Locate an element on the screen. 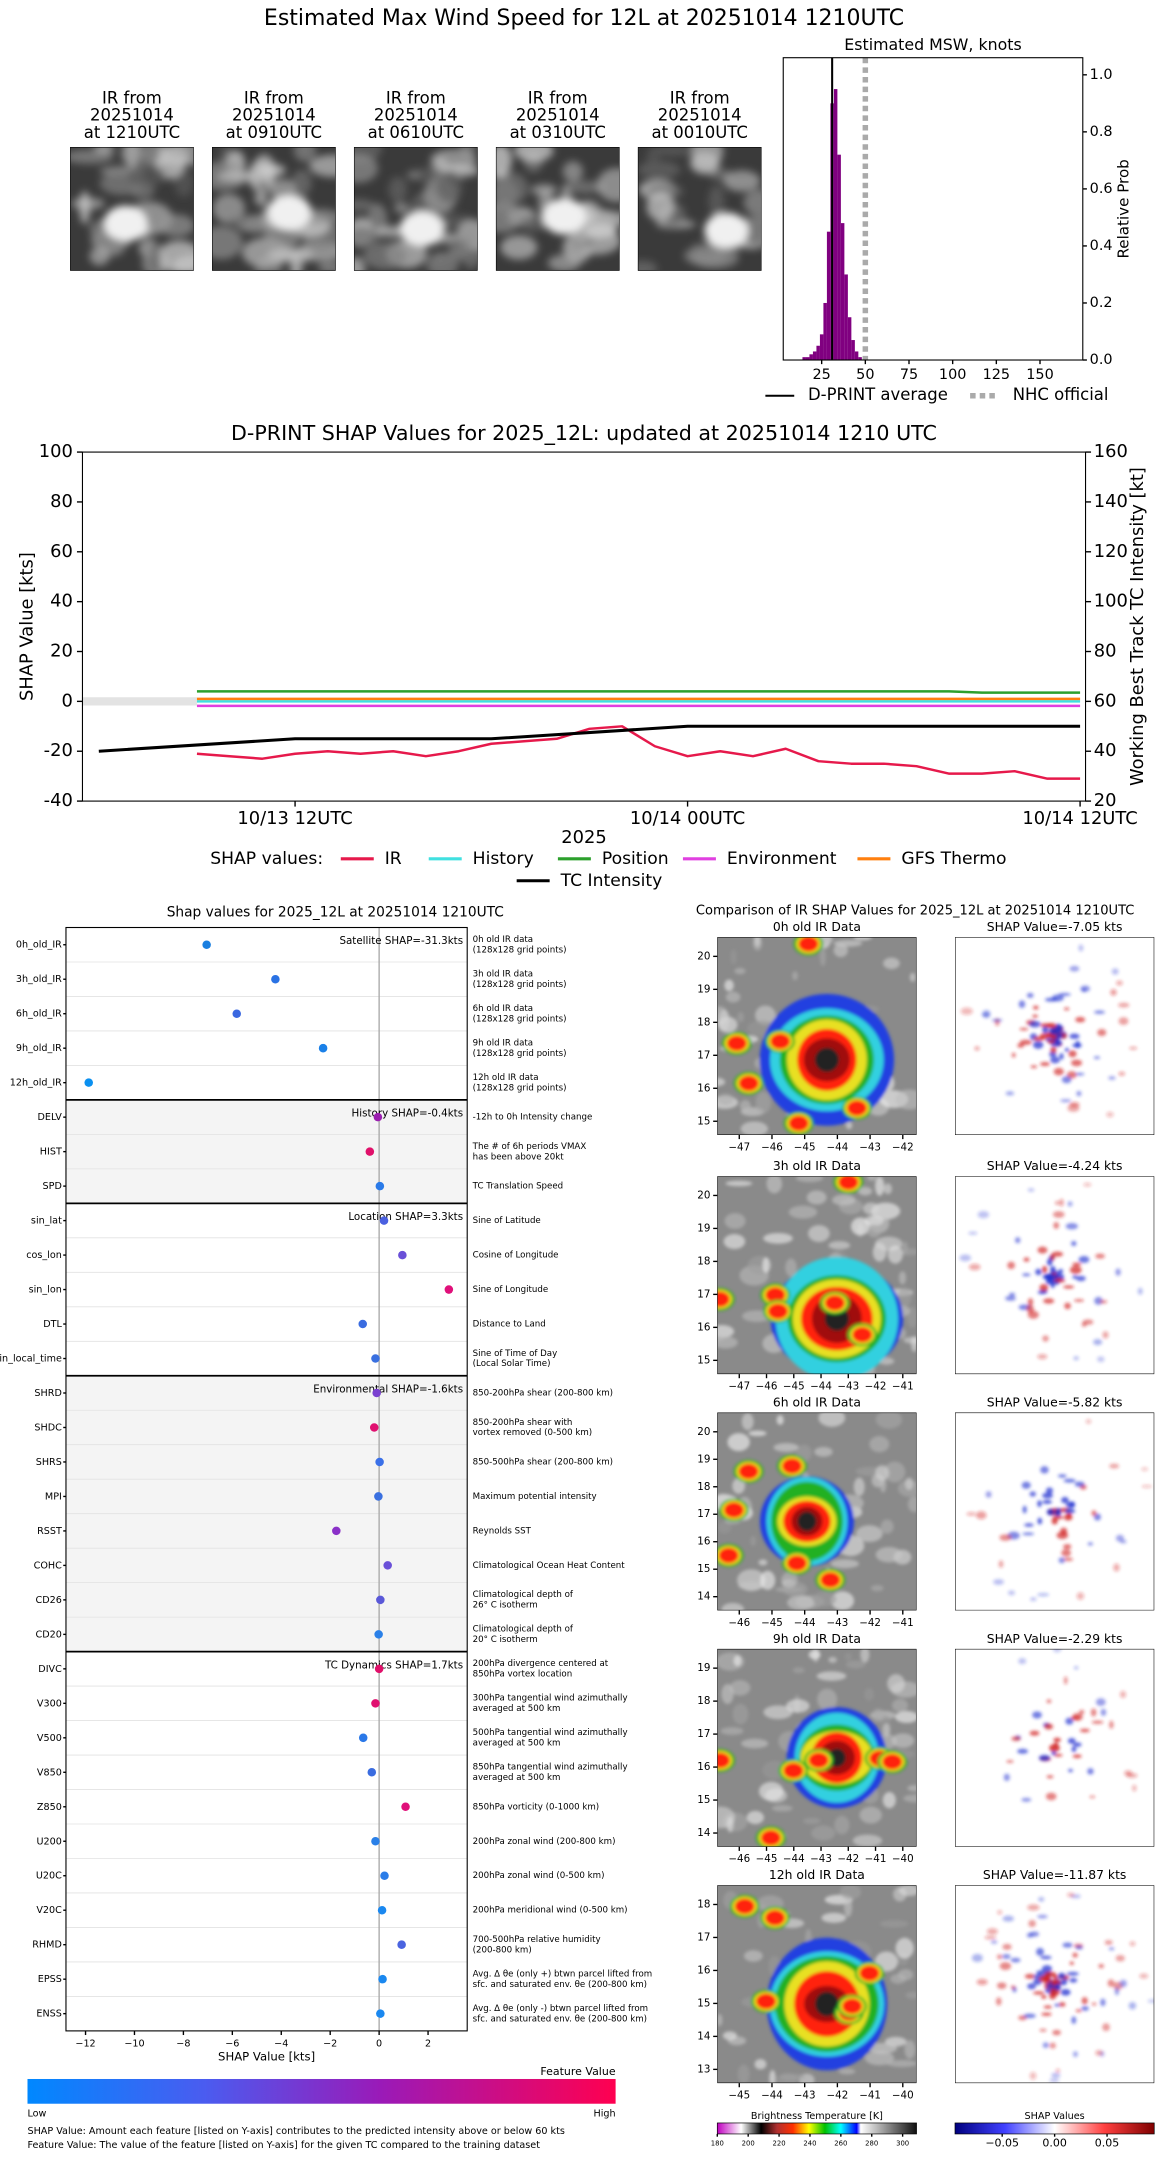 The image size is (1168, 2158). feature-description: 700-500hPa relative humidity is located at coordinates (537, 1940).